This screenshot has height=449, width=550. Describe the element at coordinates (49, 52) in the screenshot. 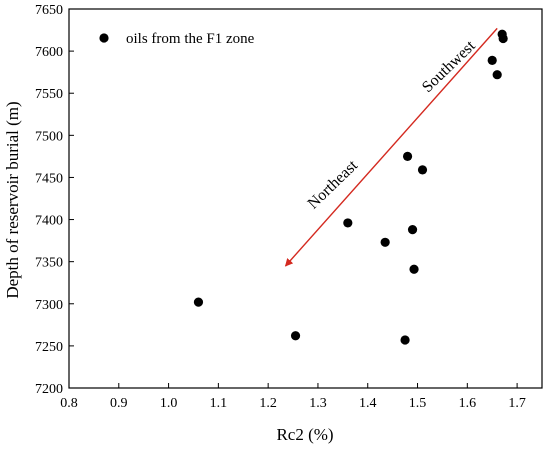

I see `y-tick-label: 7600` at that location.